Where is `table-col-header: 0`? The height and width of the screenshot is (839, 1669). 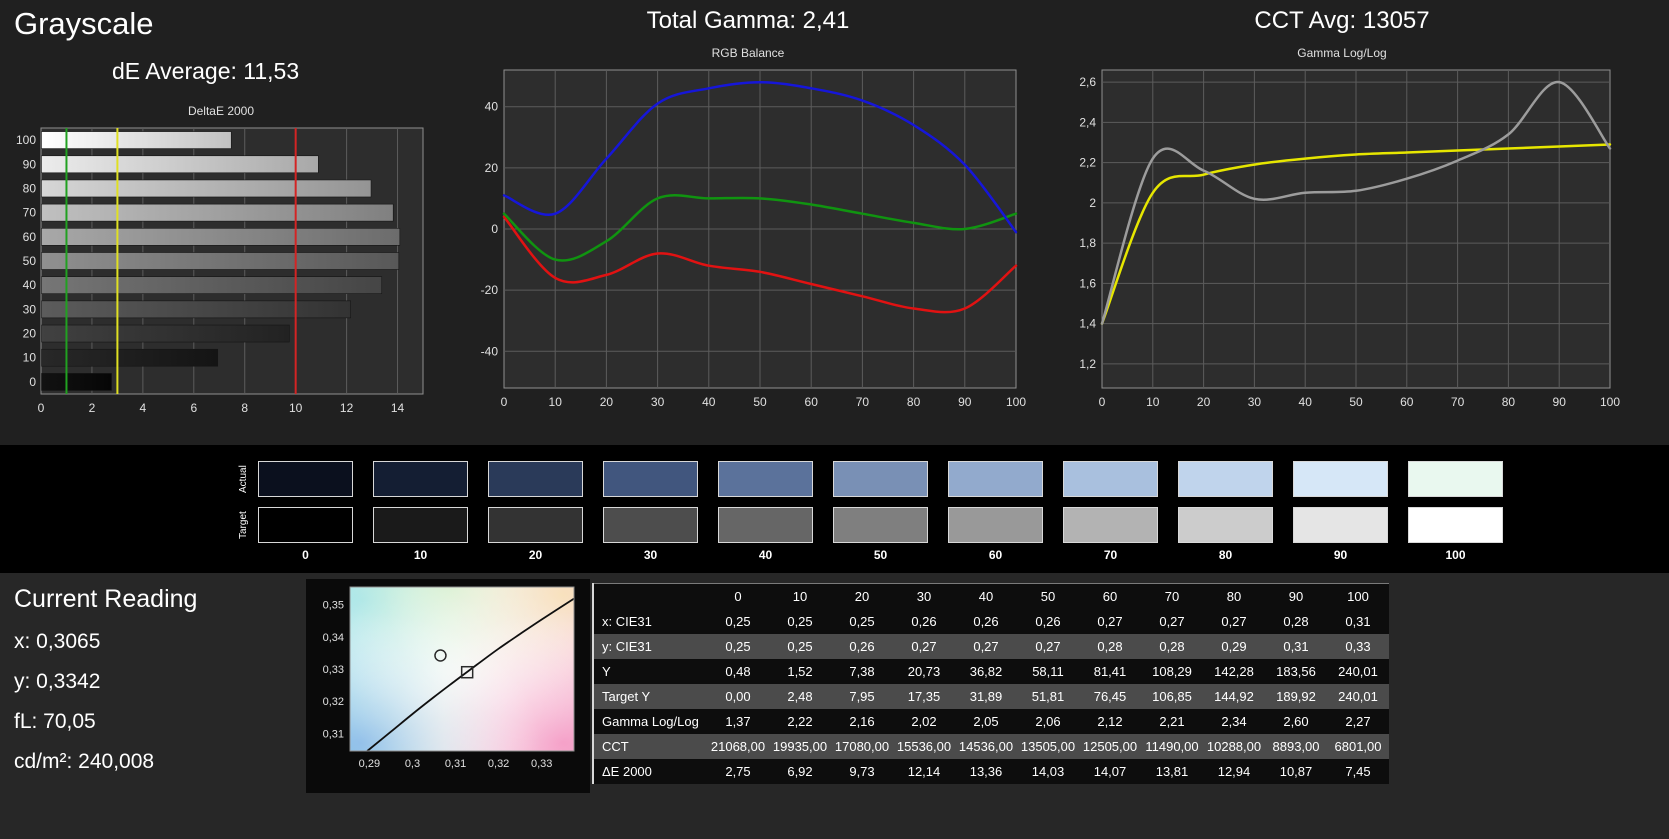
table-col-header: 0 is located at coordinates (738, 596).